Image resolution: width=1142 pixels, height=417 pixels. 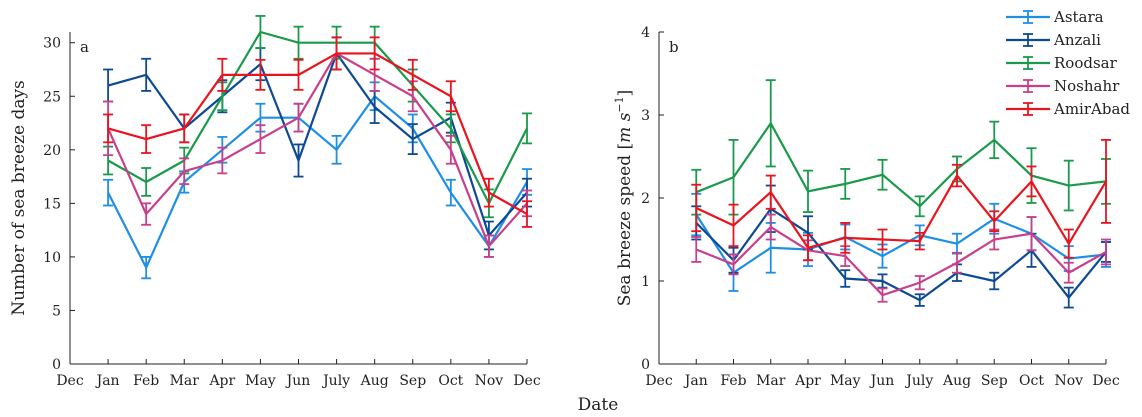 What do you see at coordinates (56, 311) in the screenshot?
I see `y-tick-label: 5` at bounding box center [56, 311].